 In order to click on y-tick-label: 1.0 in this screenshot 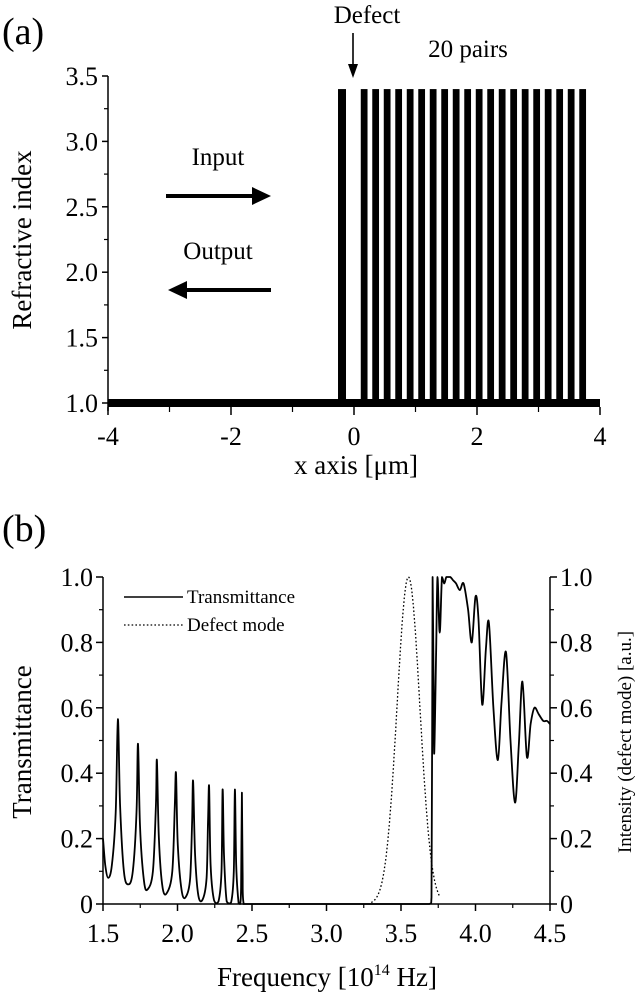, I will do `click(82, 403)`.